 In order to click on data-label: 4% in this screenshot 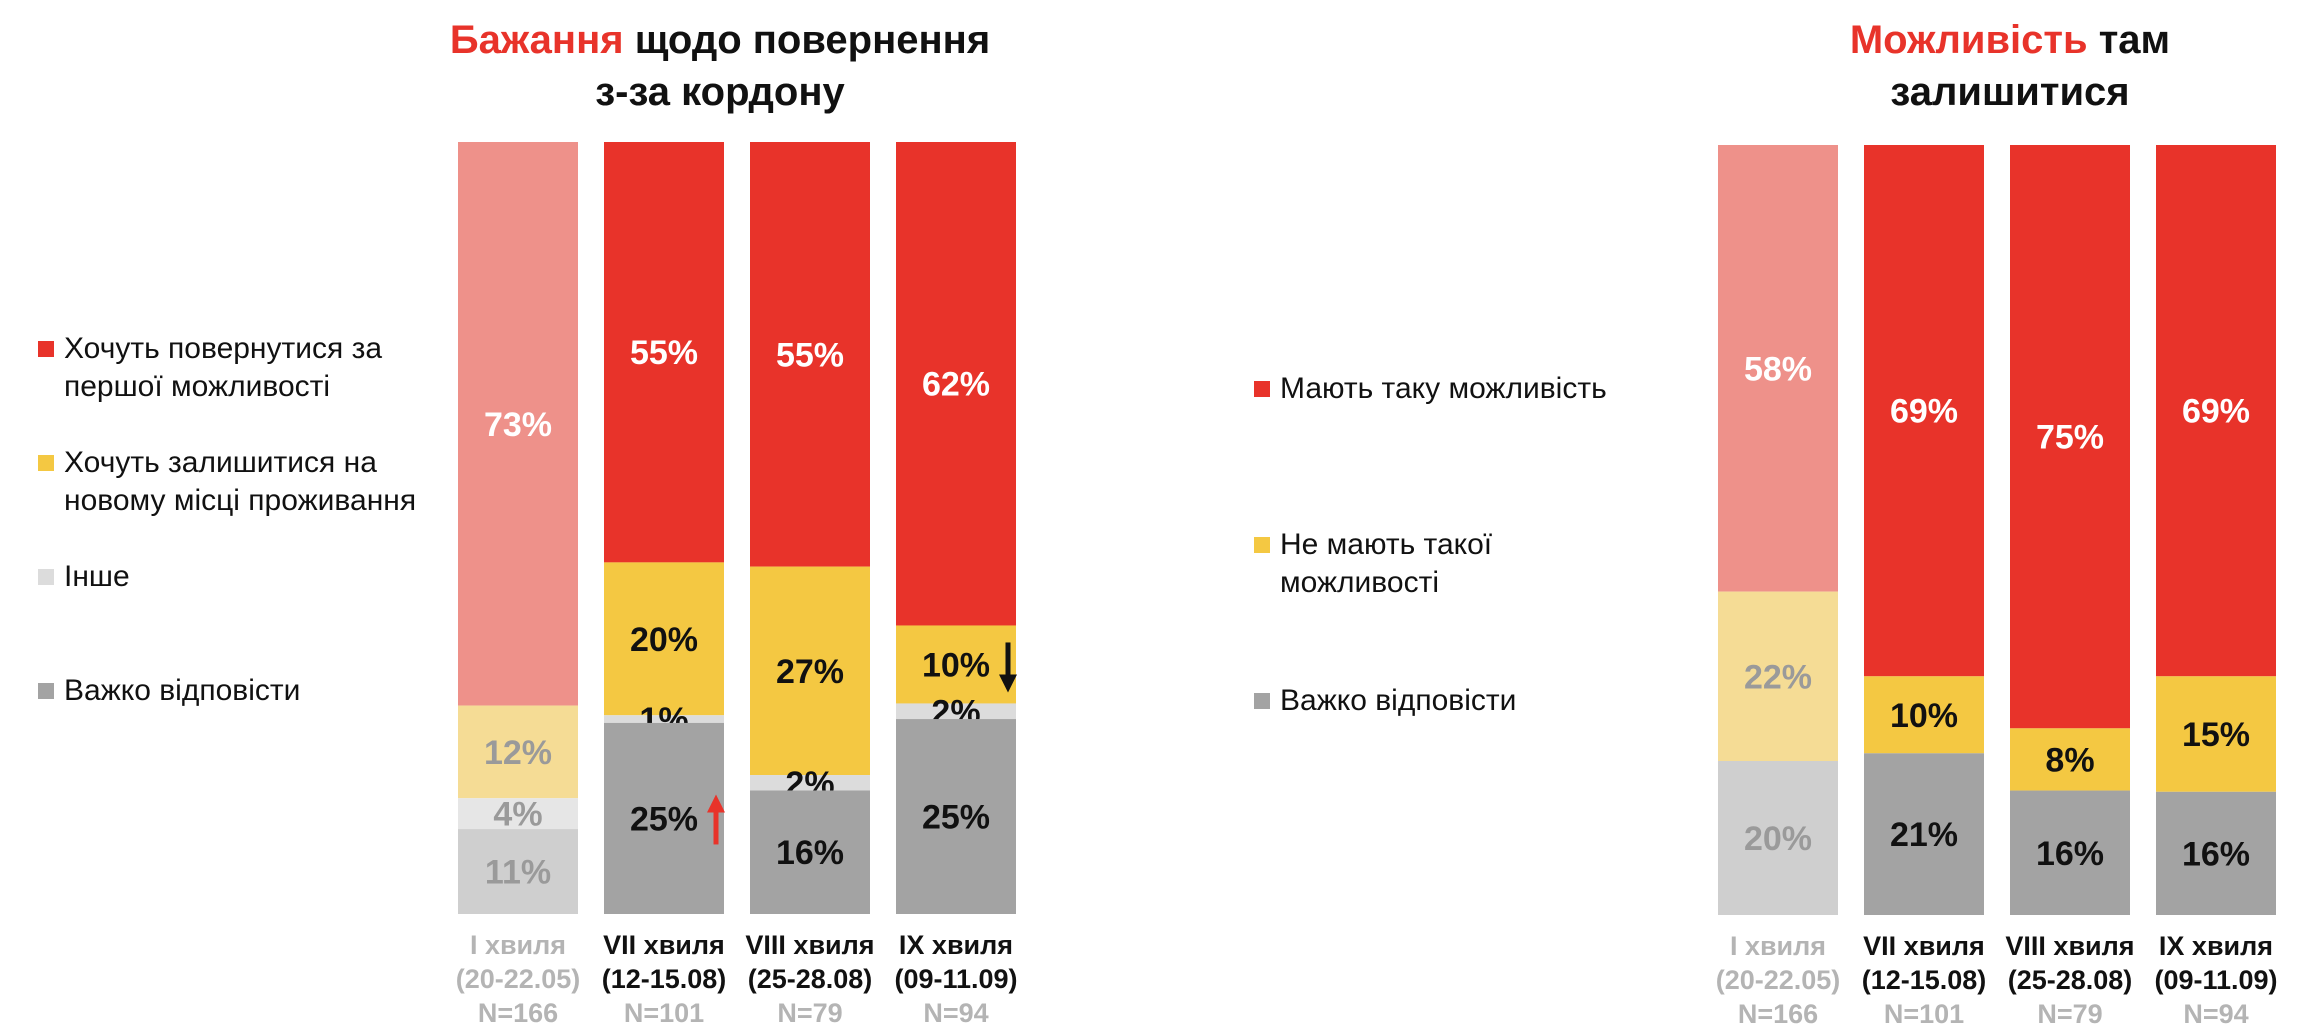, I will do `click(517, 815)`.